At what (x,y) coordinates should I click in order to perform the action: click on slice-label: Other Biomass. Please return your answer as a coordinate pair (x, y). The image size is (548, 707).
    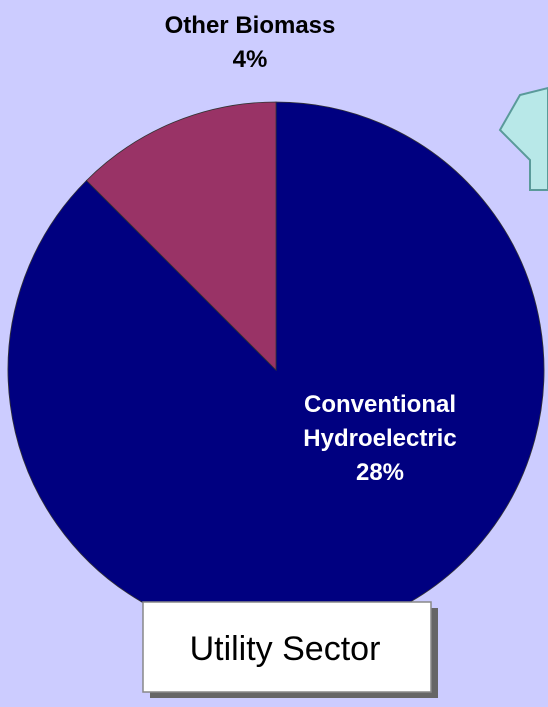
    Looking at the image, I should click on (250, 25).